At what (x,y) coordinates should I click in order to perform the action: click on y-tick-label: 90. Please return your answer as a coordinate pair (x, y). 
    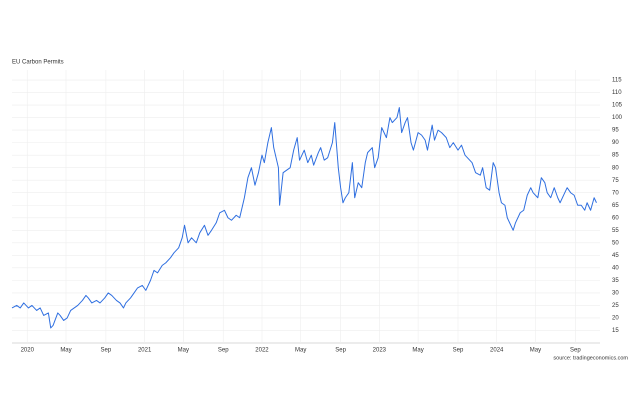
    Looking at the image, I should click on (615, 143).